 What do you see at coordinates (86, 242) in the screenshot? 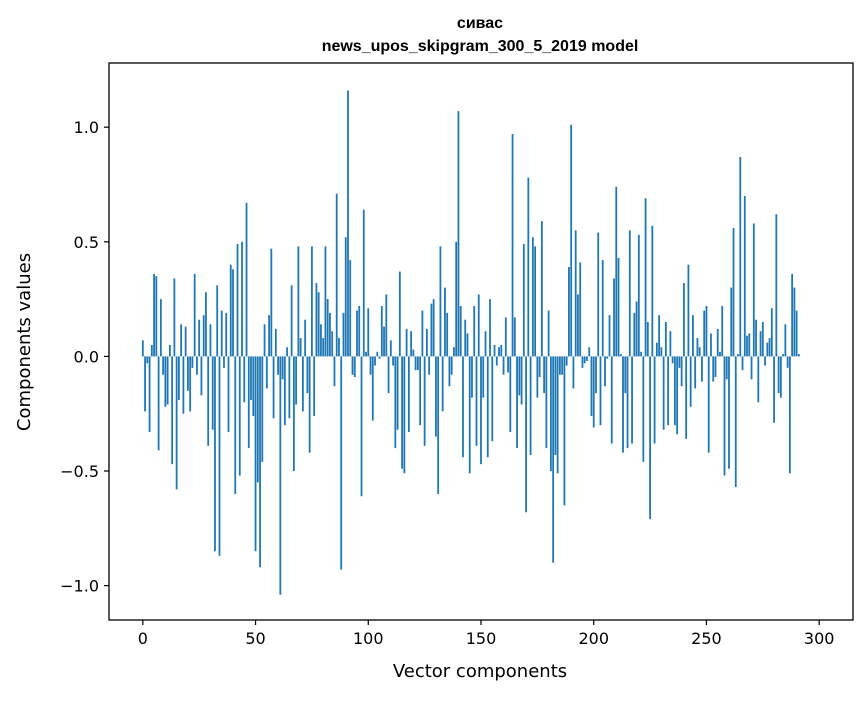
I see `y-tick-label: 0.5` at bounding box center [86, 242].